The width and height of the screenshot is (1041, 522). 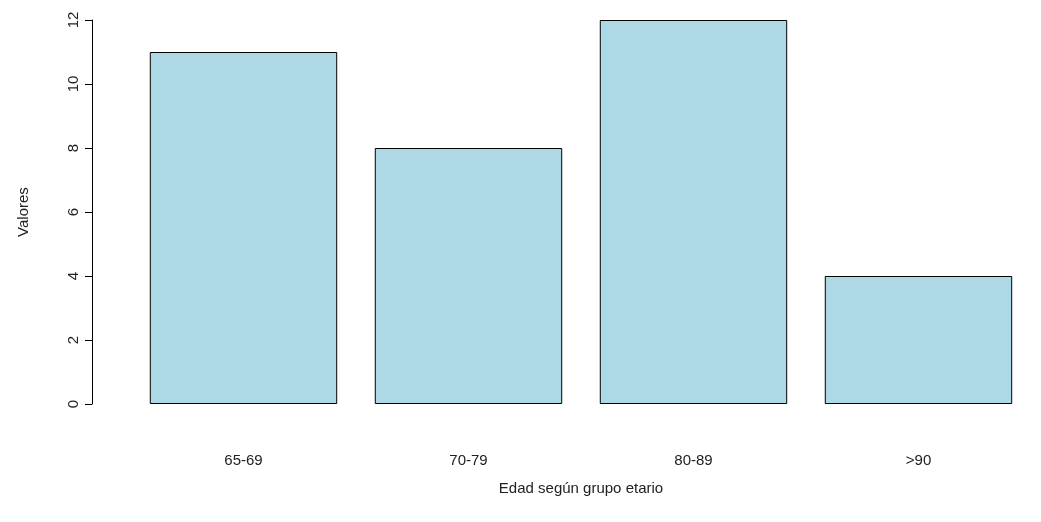 What do you see at coordinates (72, 20) in the screenshot?
I see `y-tick-label: 12` at bounding box center [72, 20].